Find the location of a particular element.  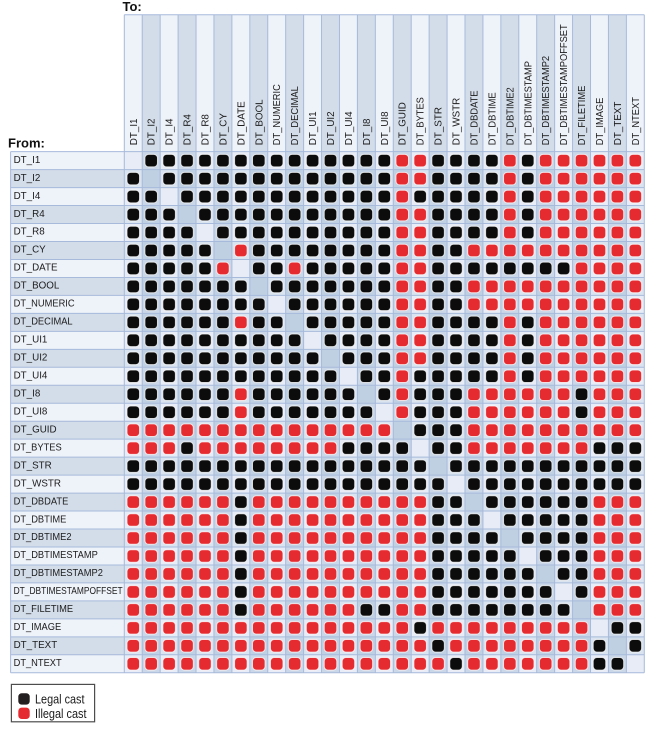

svg-text: Illegal cast is located at coordinates (61, 714).